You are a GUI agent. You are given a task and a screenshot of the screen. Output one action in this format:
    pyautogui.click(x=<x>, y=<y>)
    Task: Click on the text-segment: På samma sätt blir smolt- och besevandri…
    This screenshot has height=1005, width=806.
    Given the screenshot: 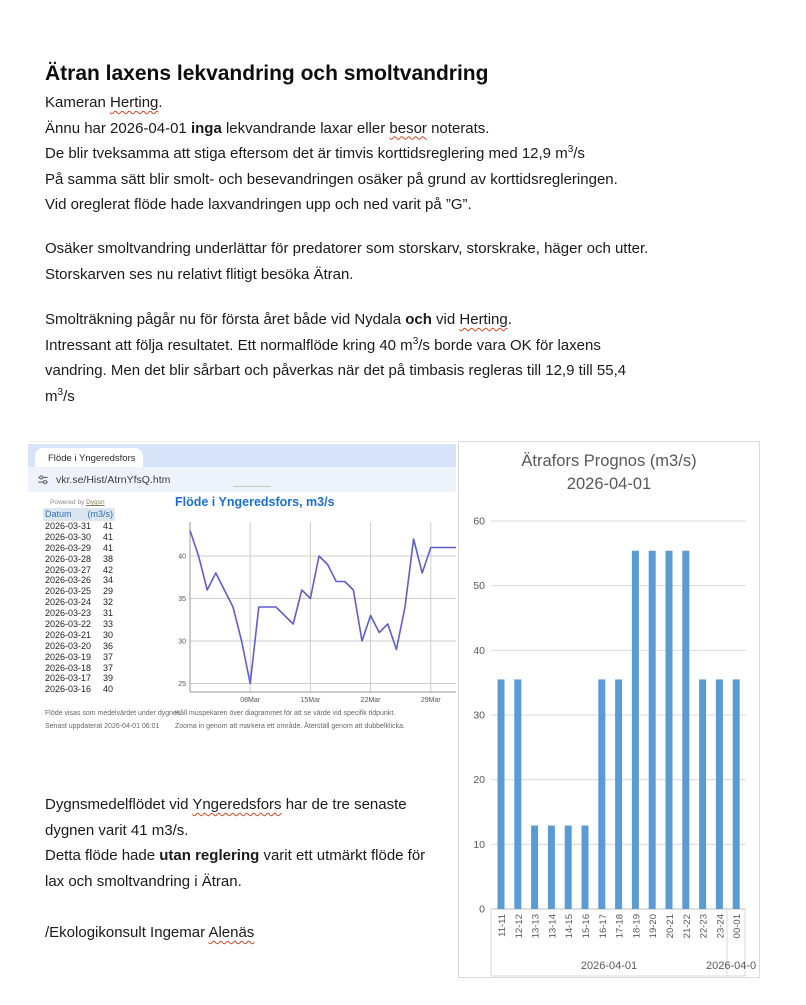 What is the action you would take?
    pyautogui.click(x=331, y=179)
    